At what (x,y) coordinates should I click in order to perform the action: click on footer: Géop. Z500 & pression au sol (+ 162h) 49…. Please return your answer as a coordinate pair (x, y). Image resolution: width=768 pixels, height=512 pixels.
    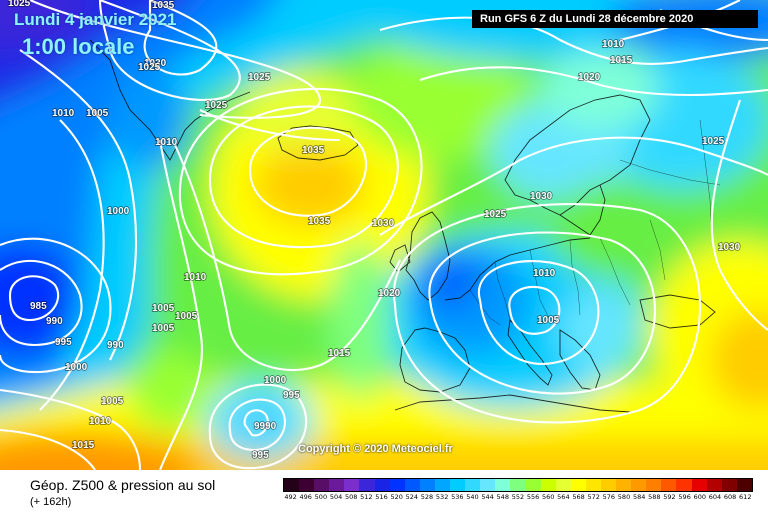
    Looking at the image, I should click on (384, 491).